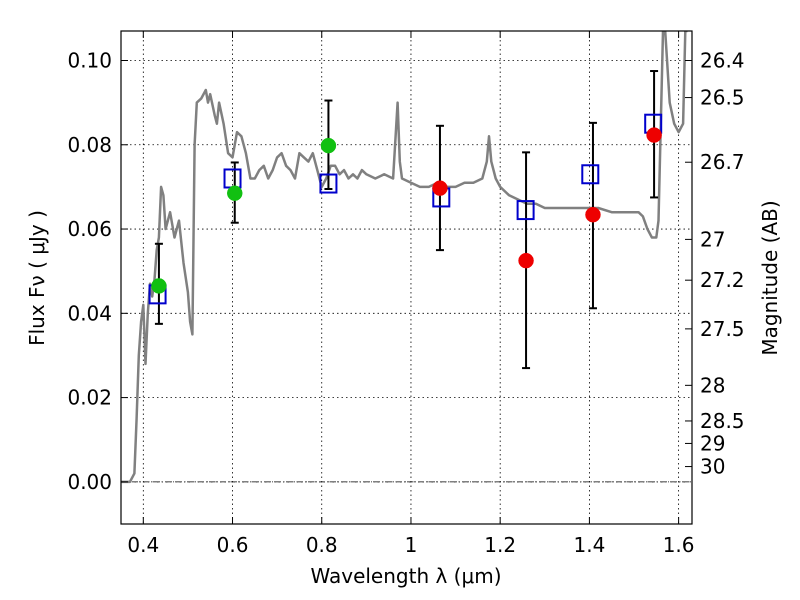 This screenshot has height=600, width=800. I want to click on x-tick-label: 1.4, so click(589, 545).